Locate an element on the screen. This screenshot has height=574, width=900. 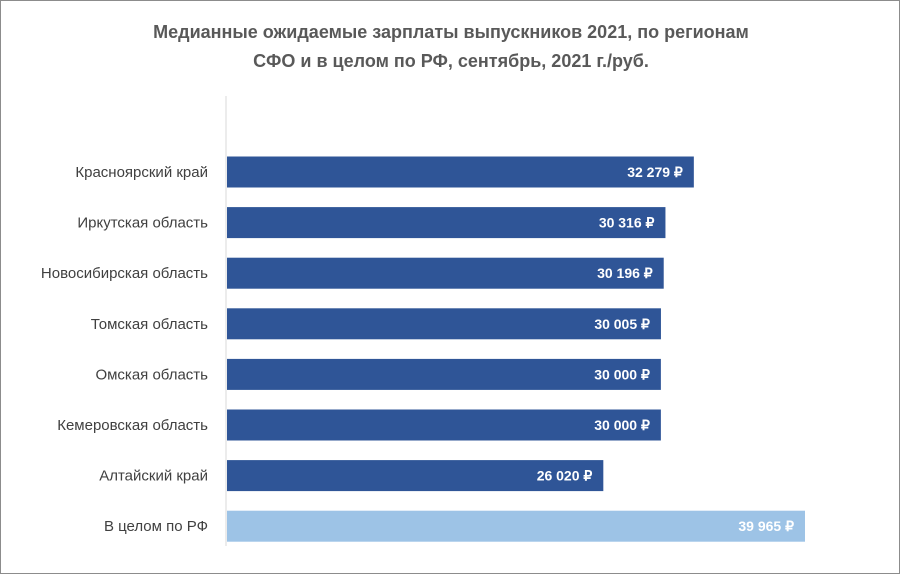
category-label-0: Красноярский край is located at coordinates (141, 172).